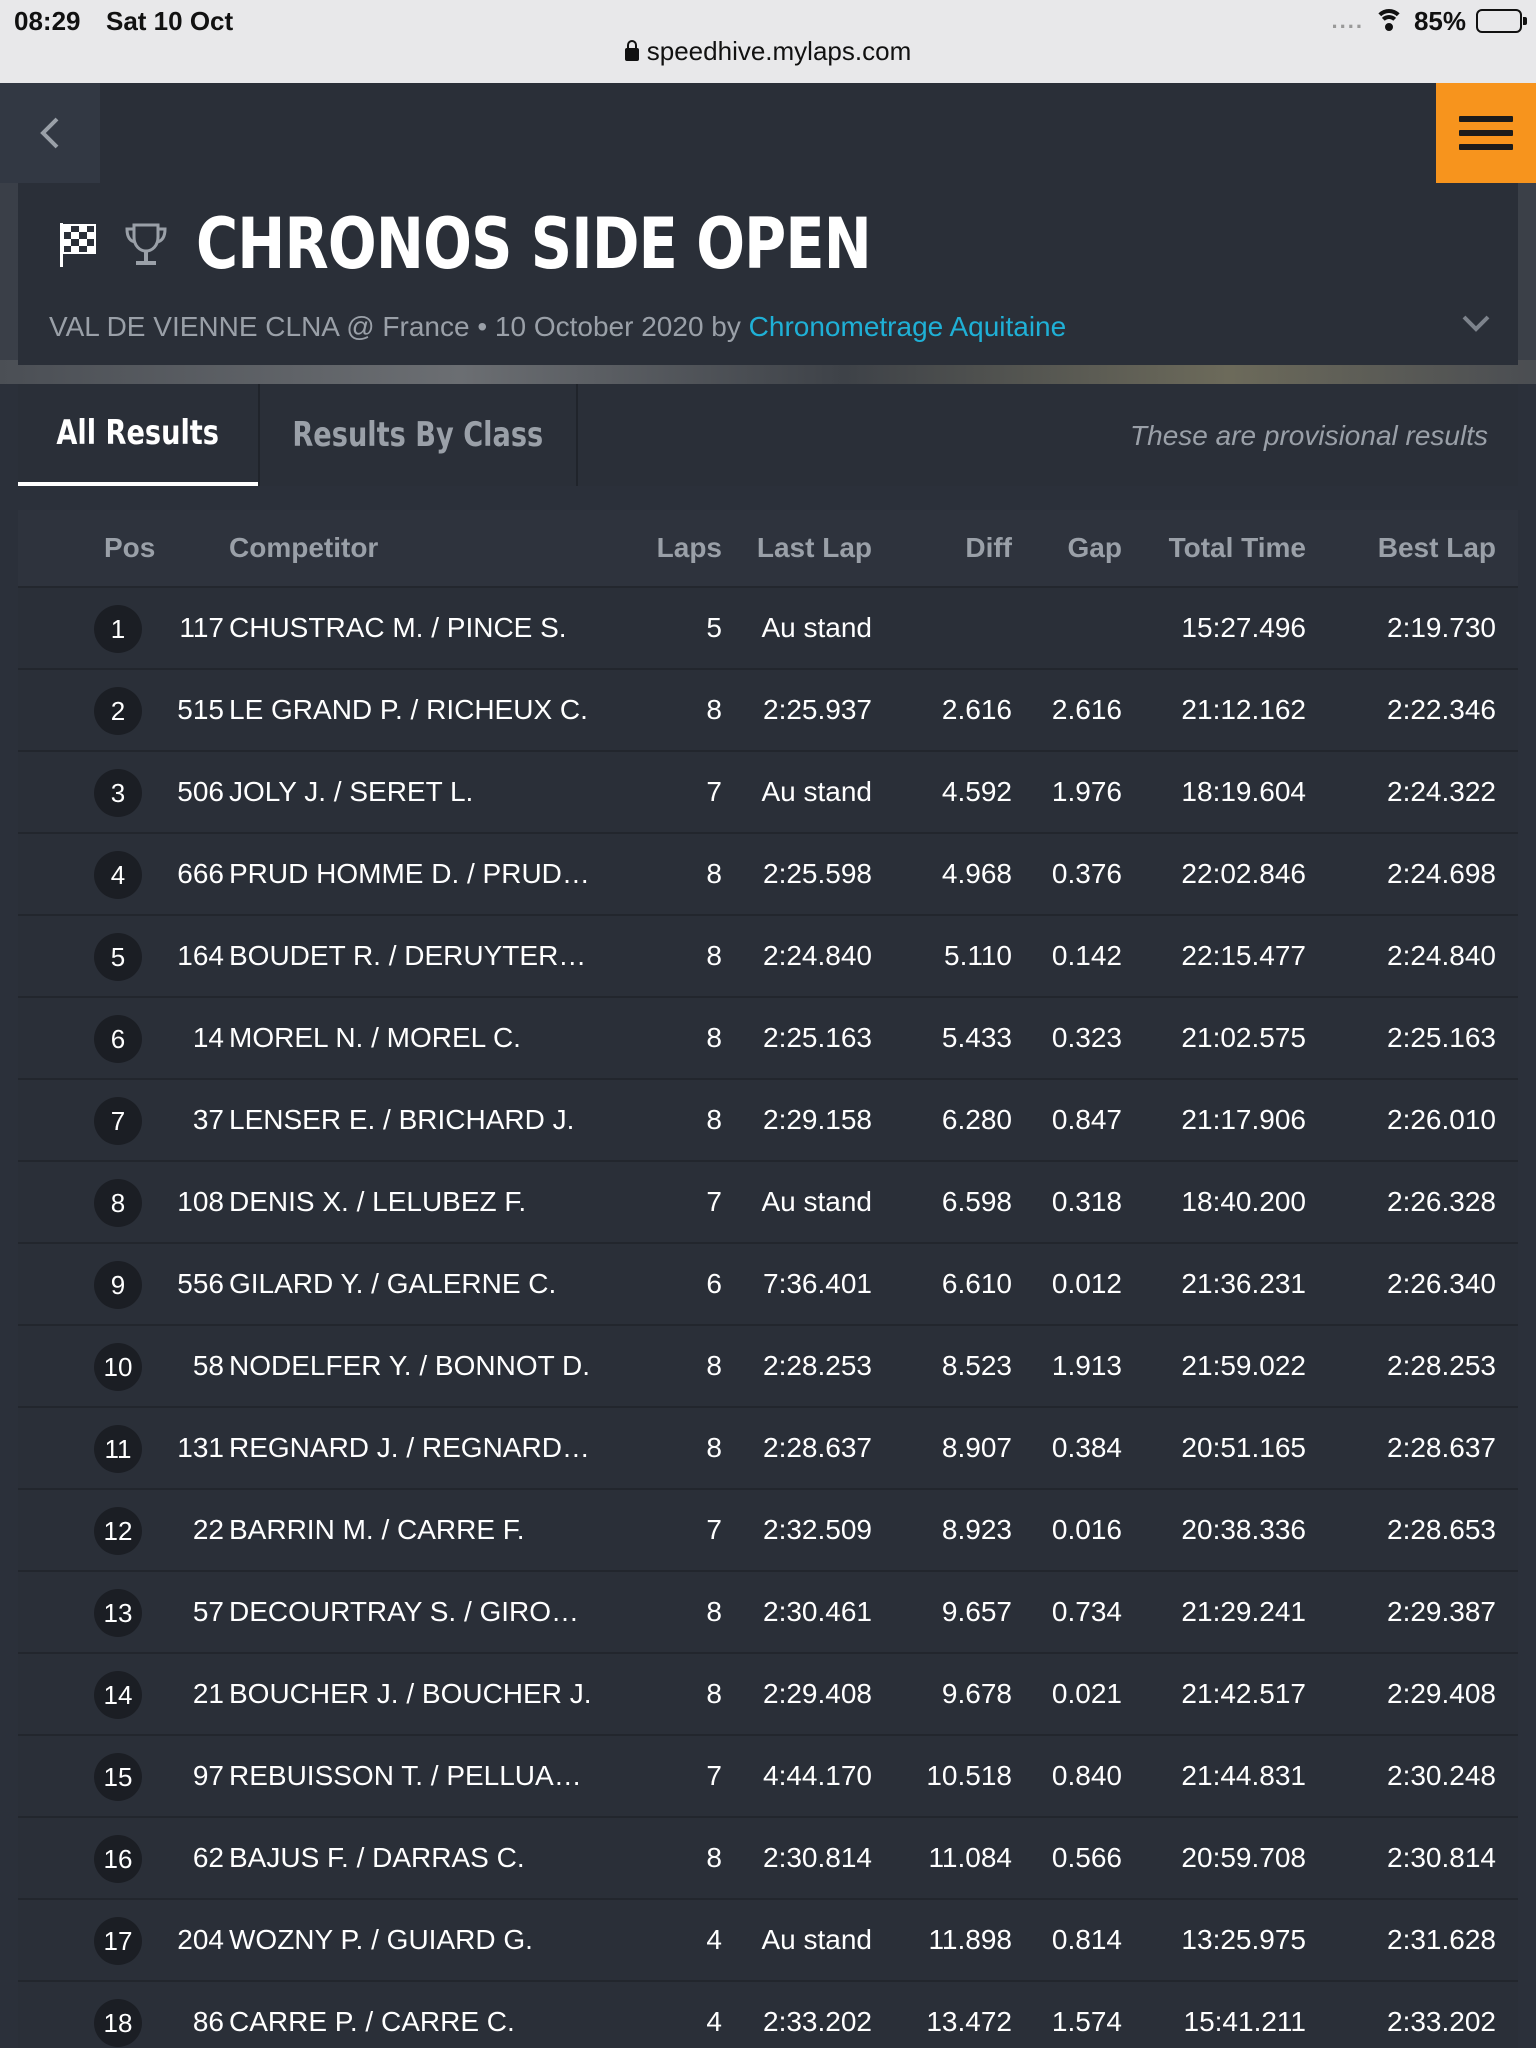 The height and width of the screenshot is (2048, 1536). I want to click on best-lap-value: 2:19.730, so click(1441, 627).